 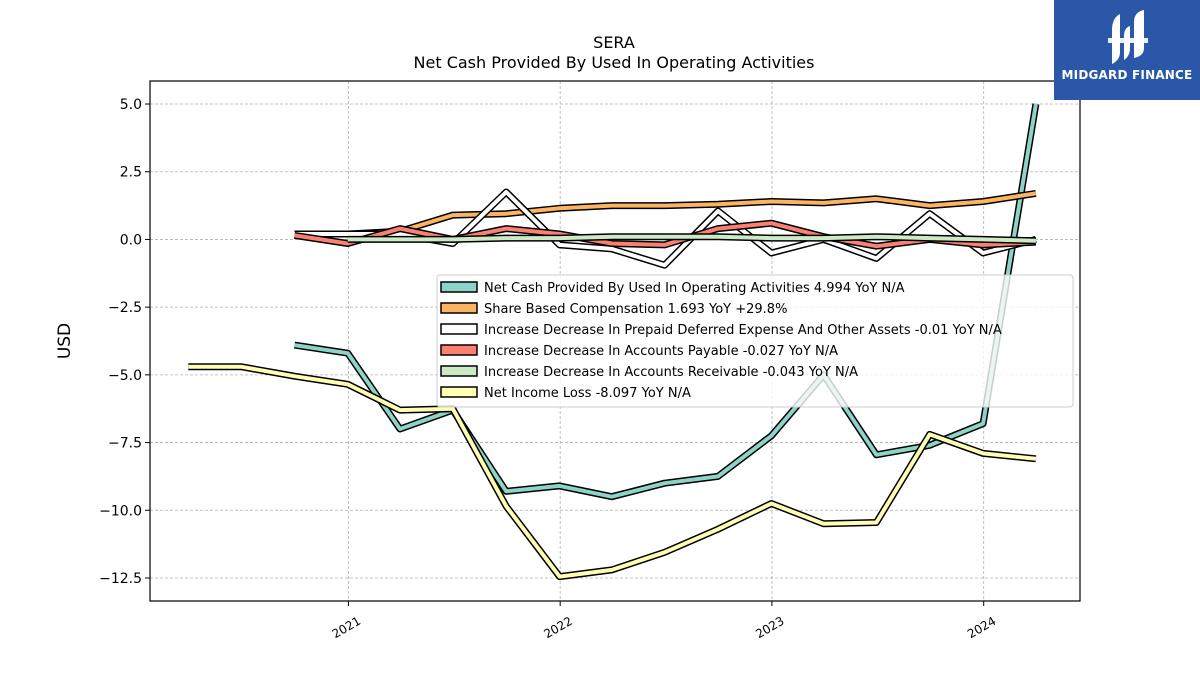 What do you see at coordinates (981, 627) in the screenshot?
I see `x-tick-label: 2024` at bounding box center [981, 627].